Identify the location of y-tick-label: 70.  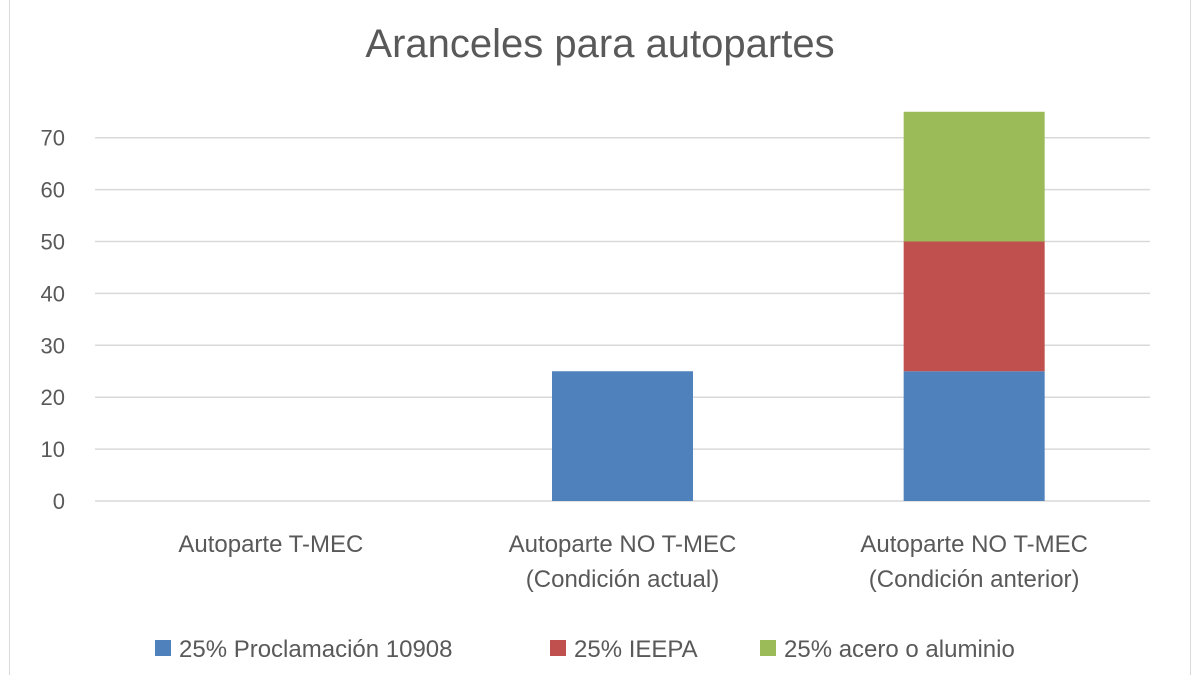
(53, 138).